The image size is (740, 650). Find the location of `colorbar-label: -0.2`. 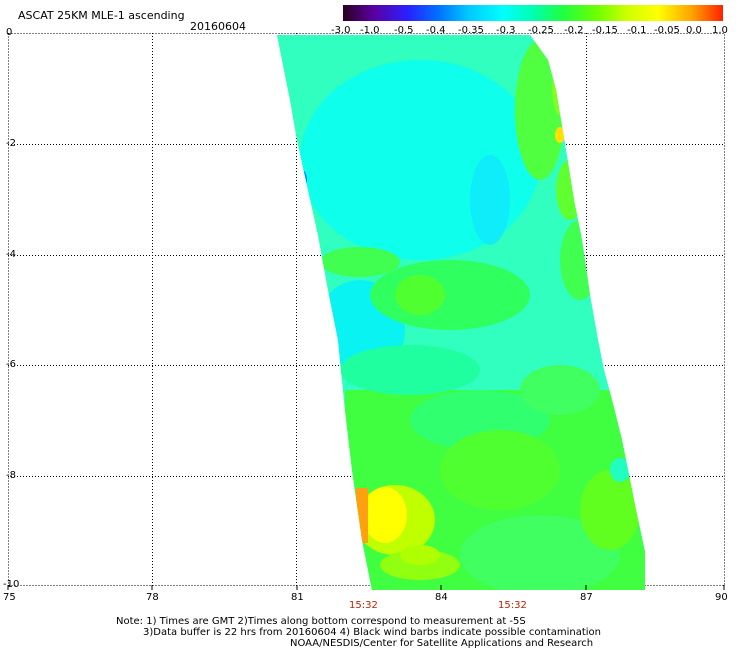

colorbar-label: -0.2 is located at coordinates (574, 30).